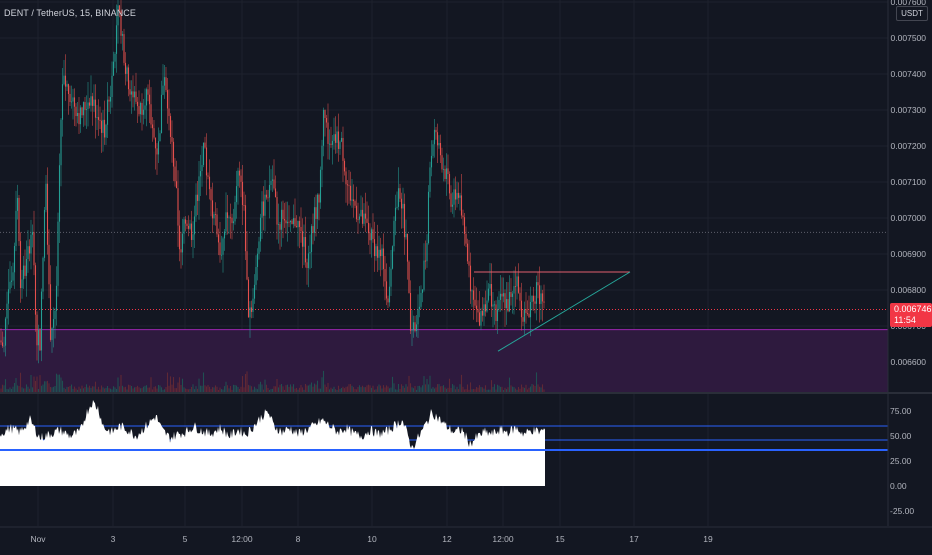 The height and width of the screenshot is (555, 932). I want to click on time-tick-label: Nov, so click(38, 539).